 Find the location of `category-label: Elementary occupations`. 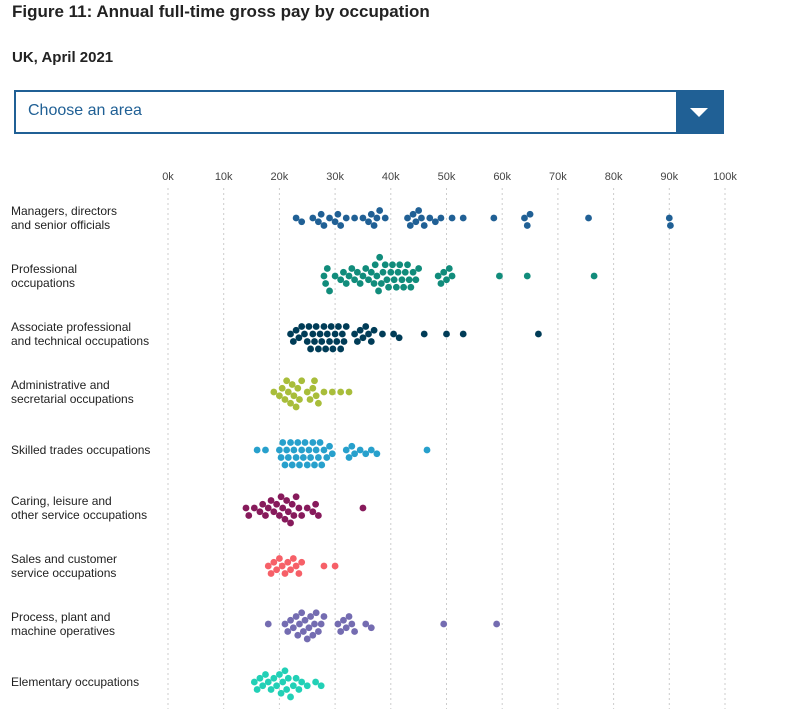

category-label: Elementary occupations is located at coordinates (75, 682).